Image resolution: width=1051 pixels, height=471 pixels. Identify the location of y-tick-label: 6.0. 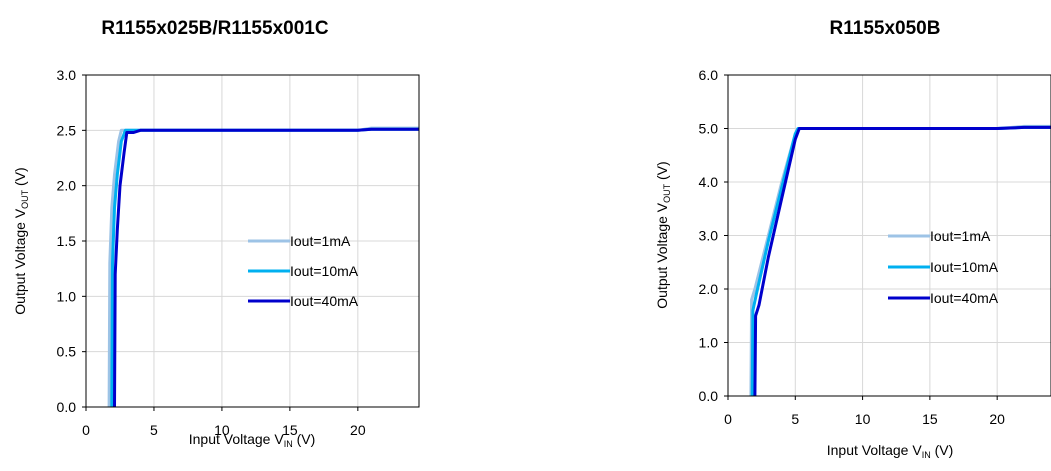
(709, 75).